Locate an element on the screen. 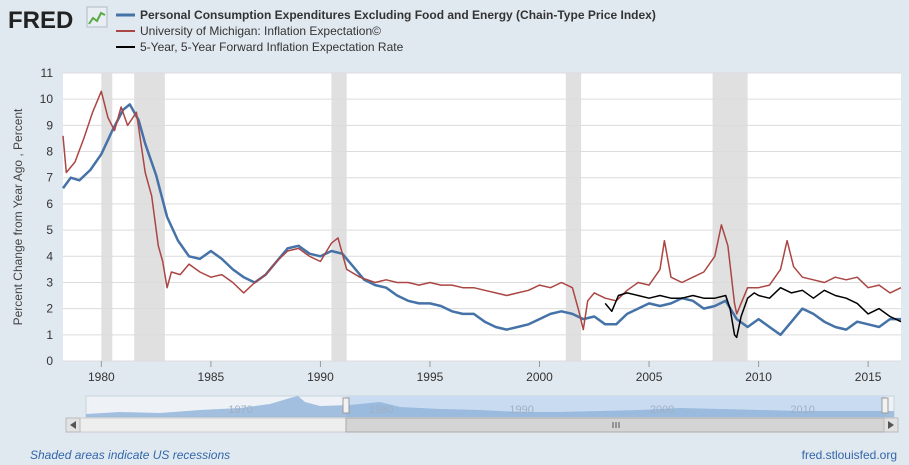  y-tick-label: 9 is located at coordinates (49, 125).